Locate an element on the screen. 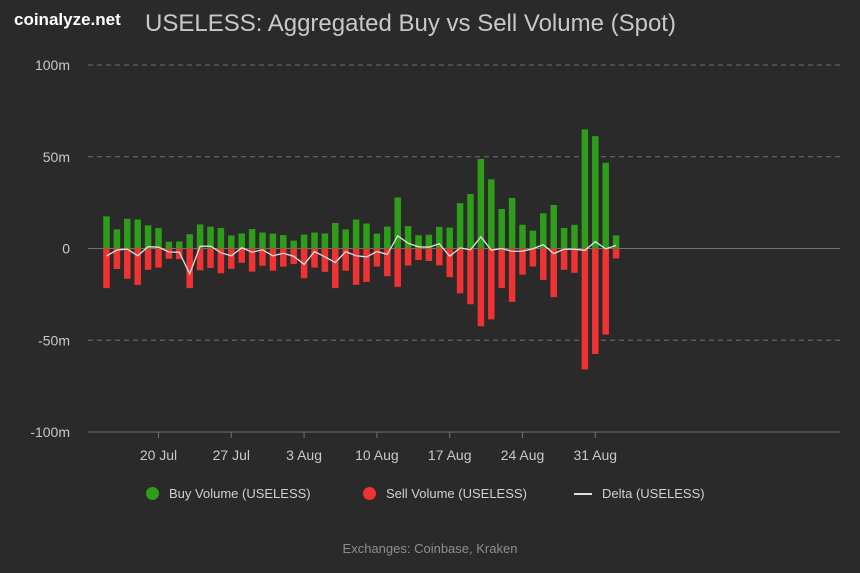 The image size is (860, 573). exchanges-credit: Exchanges: Coinbase, Kraken is located at coordinates (430, 548).